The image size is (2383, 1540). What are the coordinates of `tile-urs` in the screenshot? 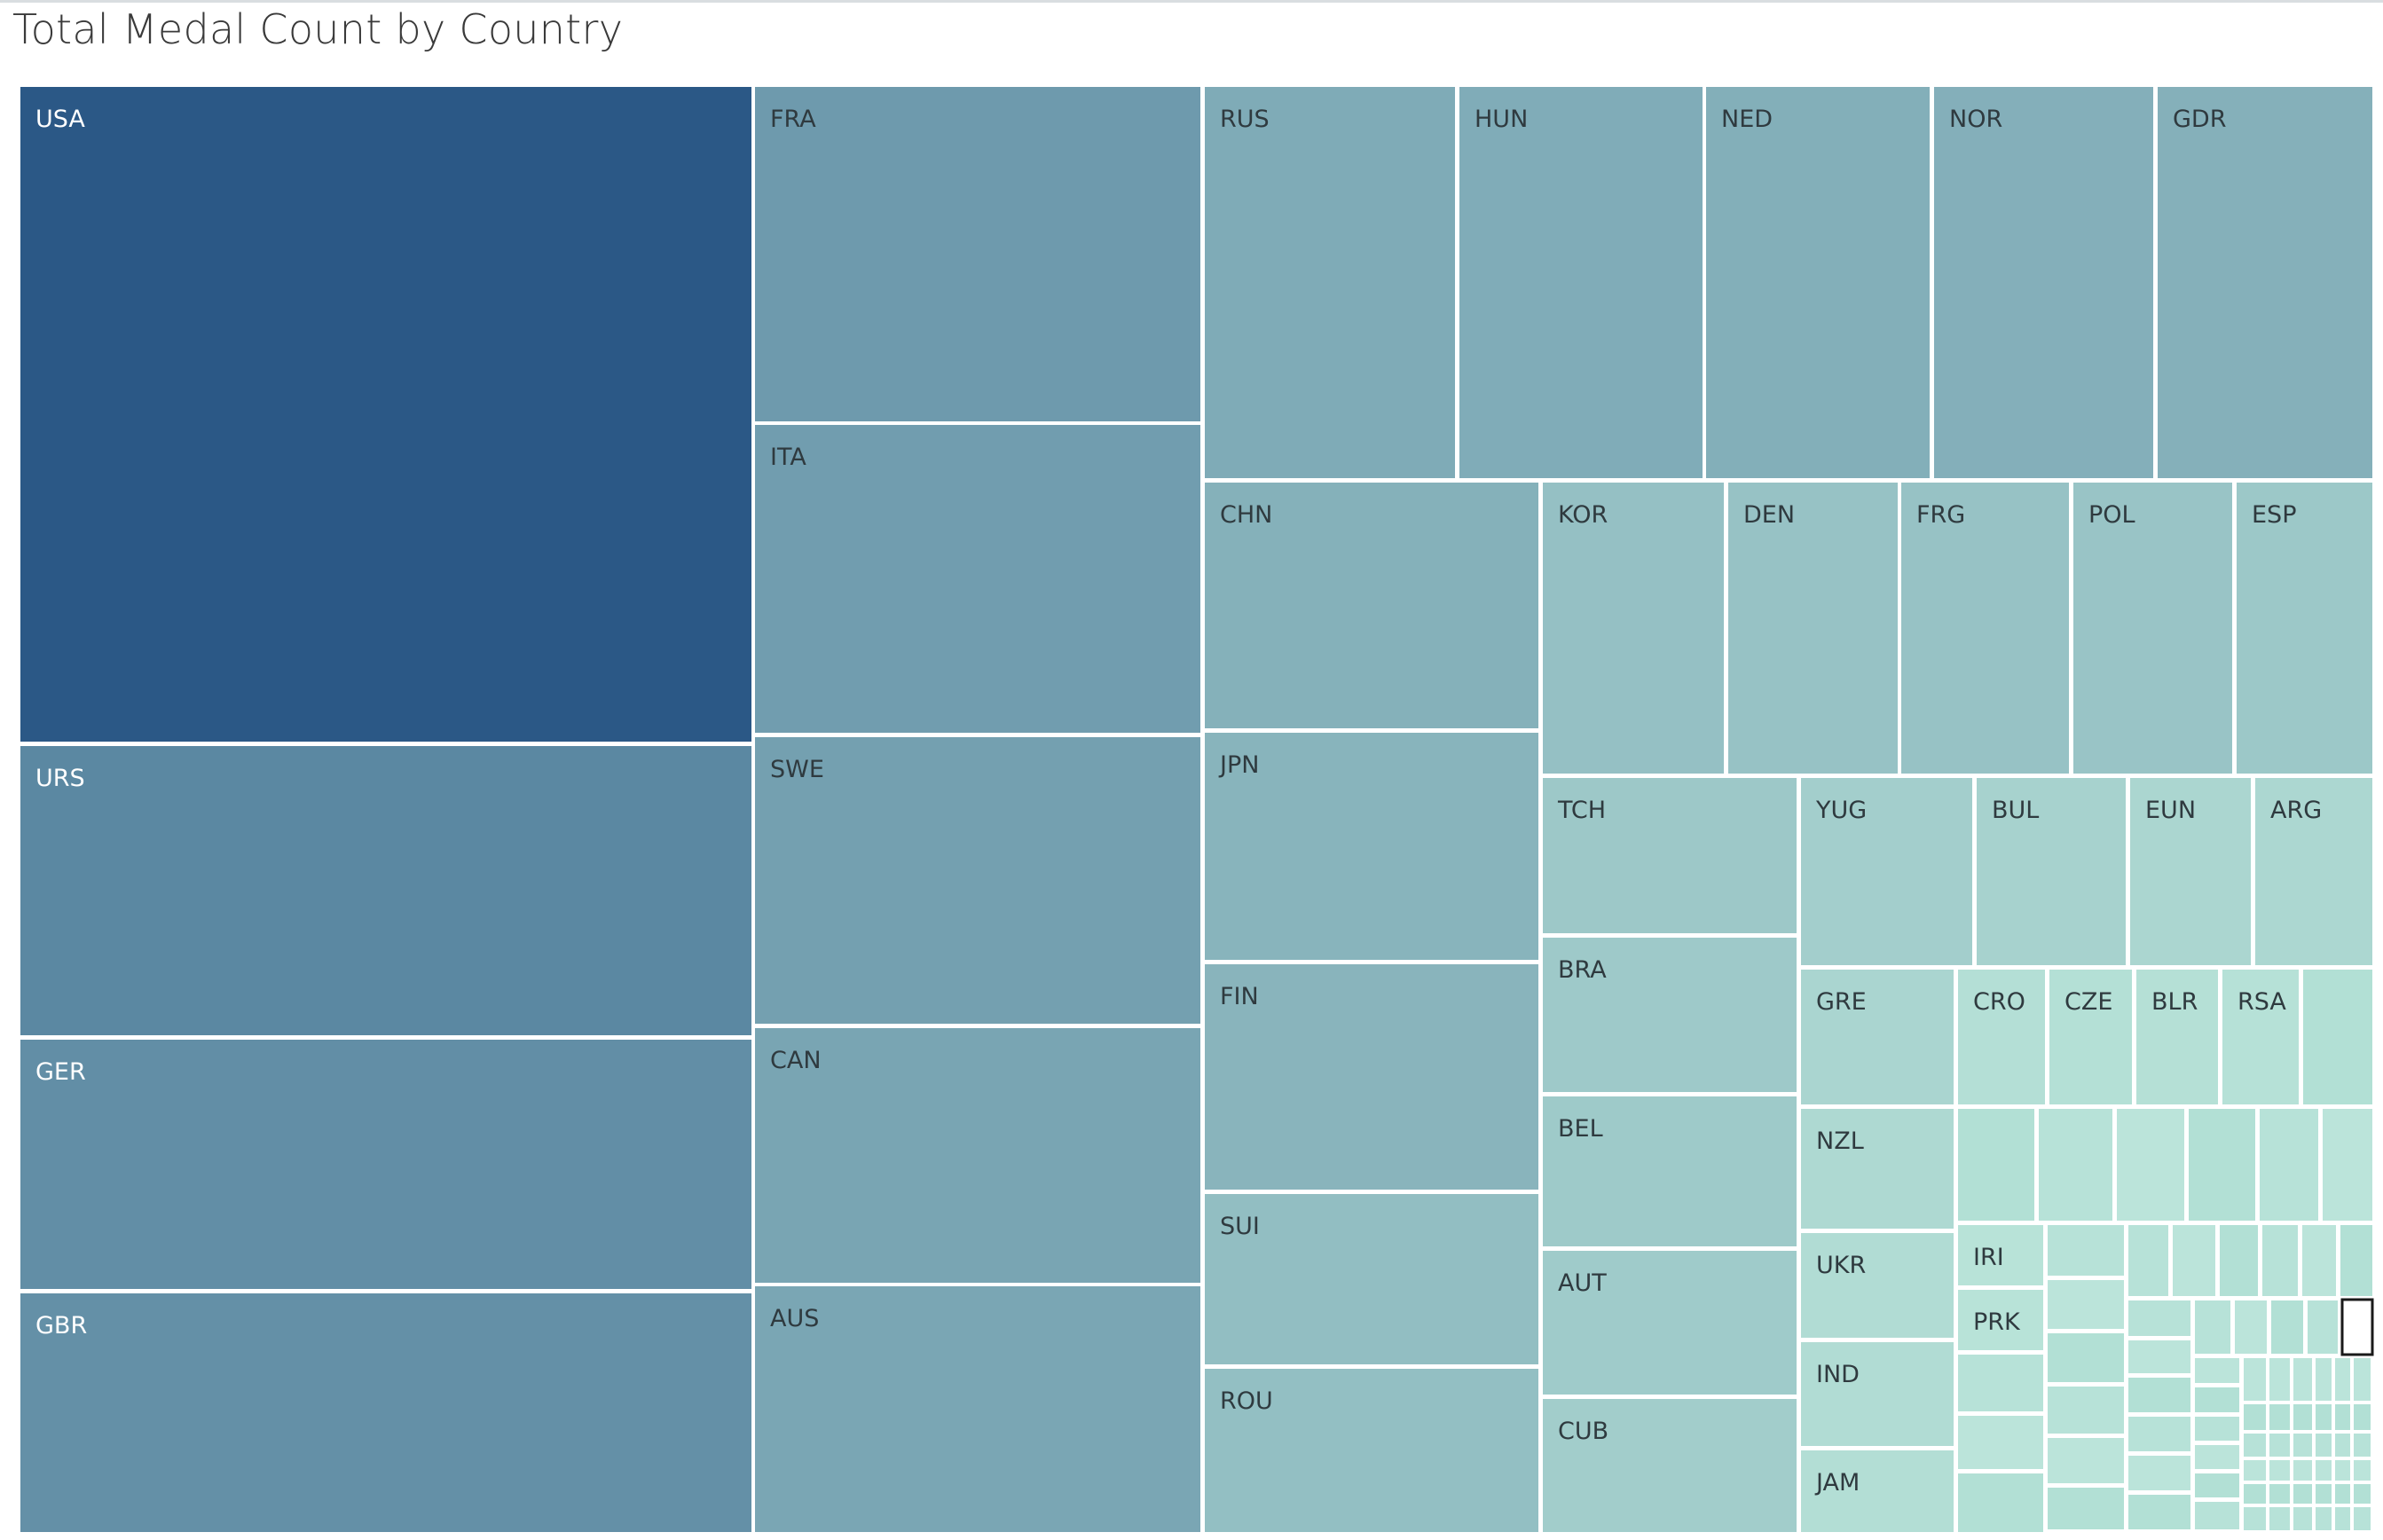 It's located at (386, 890).